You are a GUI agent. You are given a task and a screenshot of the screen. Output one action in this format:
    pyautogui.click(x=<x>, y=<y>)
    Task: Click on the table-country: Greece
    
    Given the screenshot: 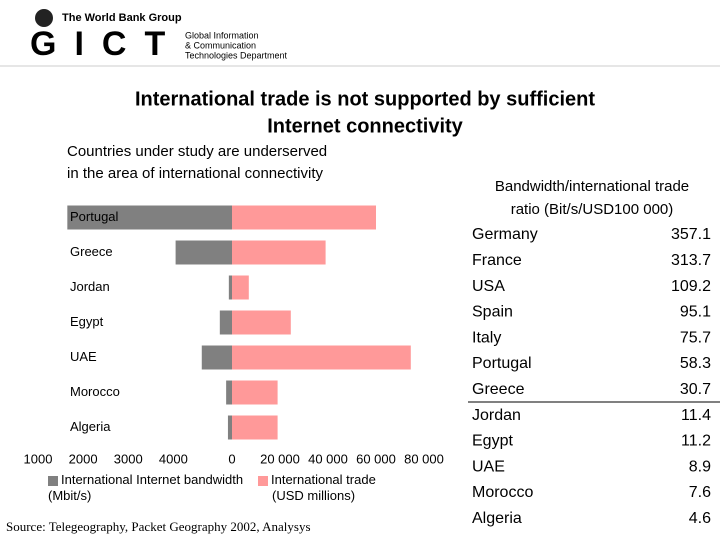 What is the action you would take?
    pyautogui.click(x=498, y=389)
    